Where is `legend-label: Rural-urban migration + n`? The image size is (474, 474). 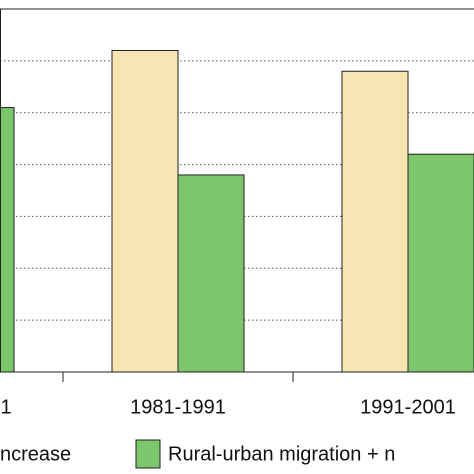 legend-label: Rural-urban migration + n is located at coordinates (281, 454).